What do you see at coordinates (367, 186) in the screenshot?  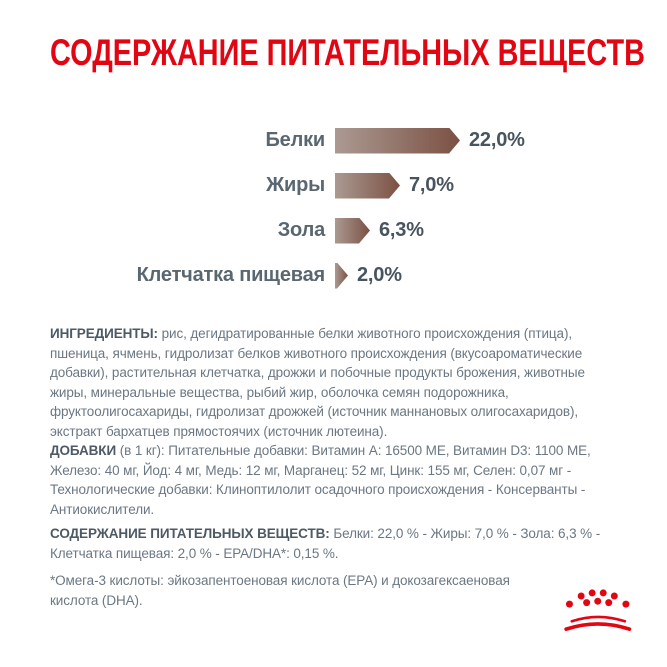 I see `bar-fats` at bounding box center [367, 186].